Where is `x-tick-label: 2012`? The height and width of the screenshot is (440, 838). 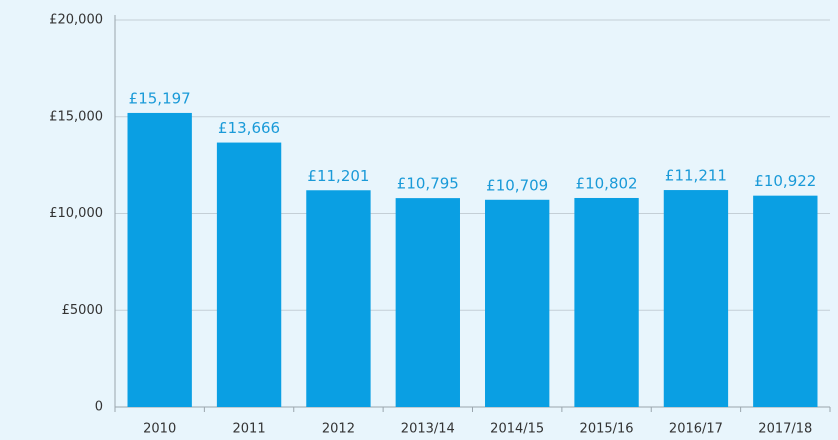
x-tick-label: 2012 is located at coordinates (338, 429).